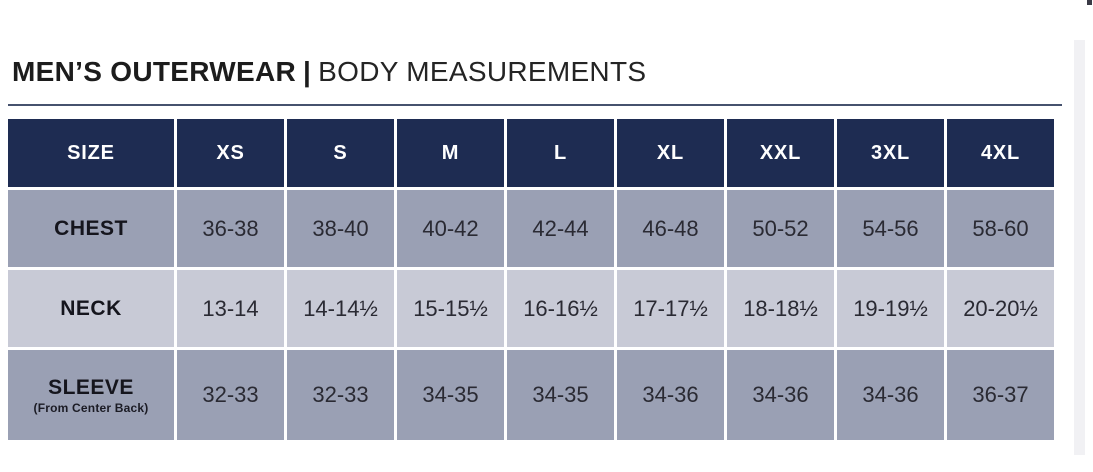 Image resolution: width=1093 pixels, height=472 pixels. What do you see at coordinates (780, 228) in the screenshot?
I see `cell-chest-xxl: 50-52` at bounding box center [780, 228].